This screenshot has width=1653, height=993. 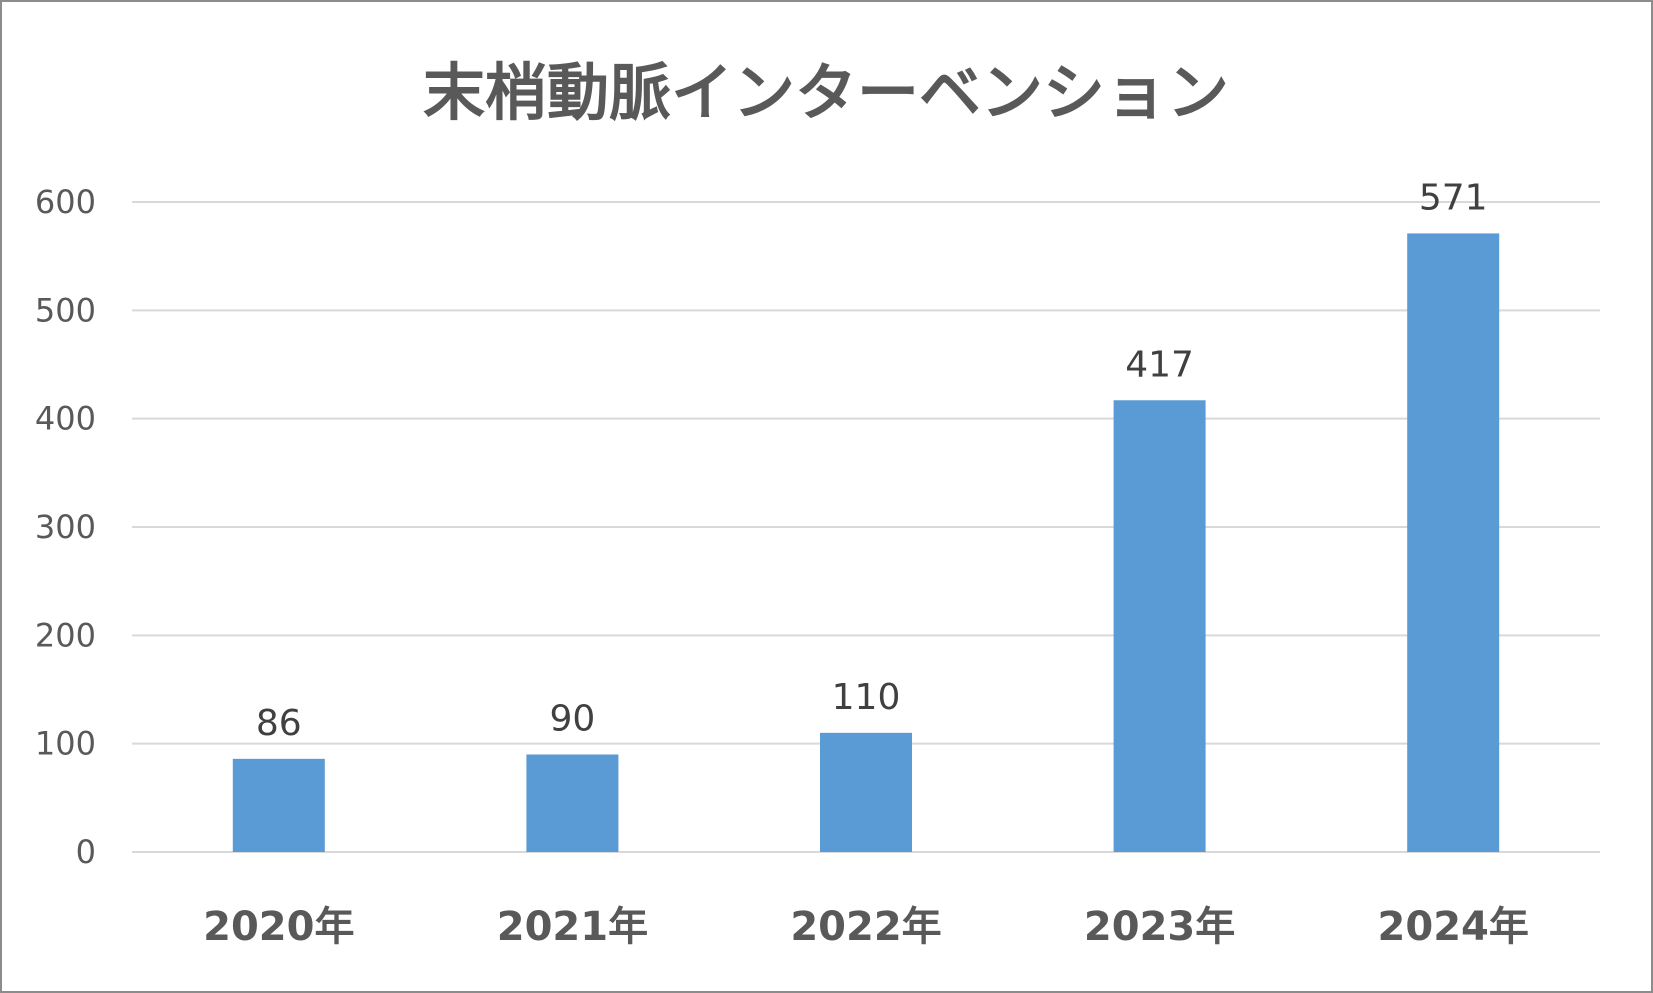 I want to click on x-tick-label: 2024年, so click(x=1453, y=927).